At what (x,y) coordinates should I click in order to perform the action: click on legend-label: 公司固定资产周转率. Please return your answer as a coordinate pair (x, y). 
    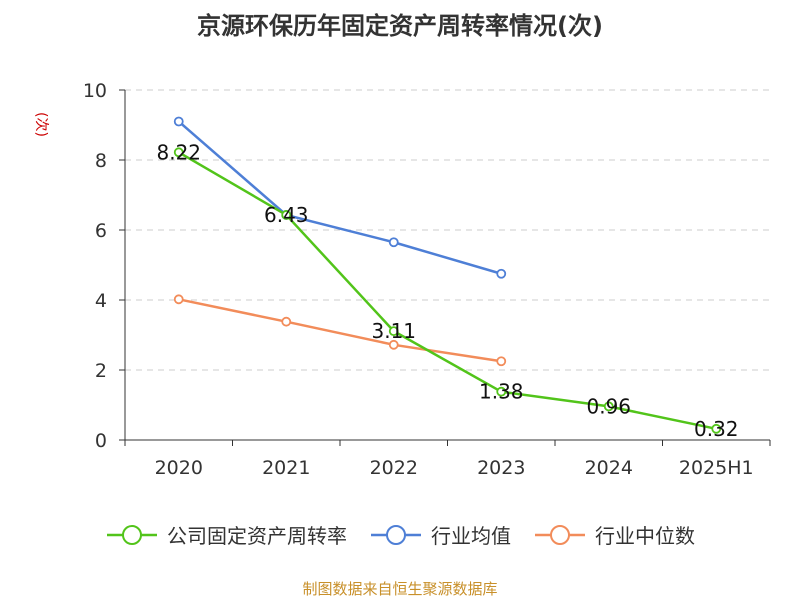
    Looking at the image, I should click on (257, 536).